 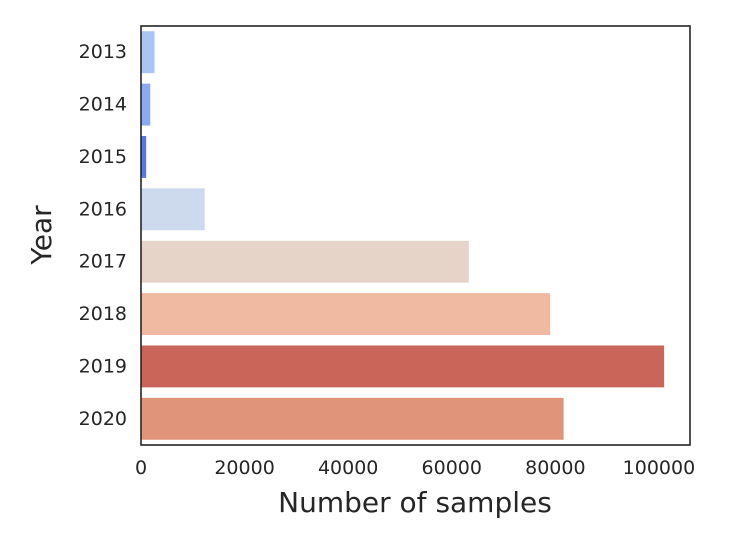 I want to click on bar-2014, so click(x=146, y=104).